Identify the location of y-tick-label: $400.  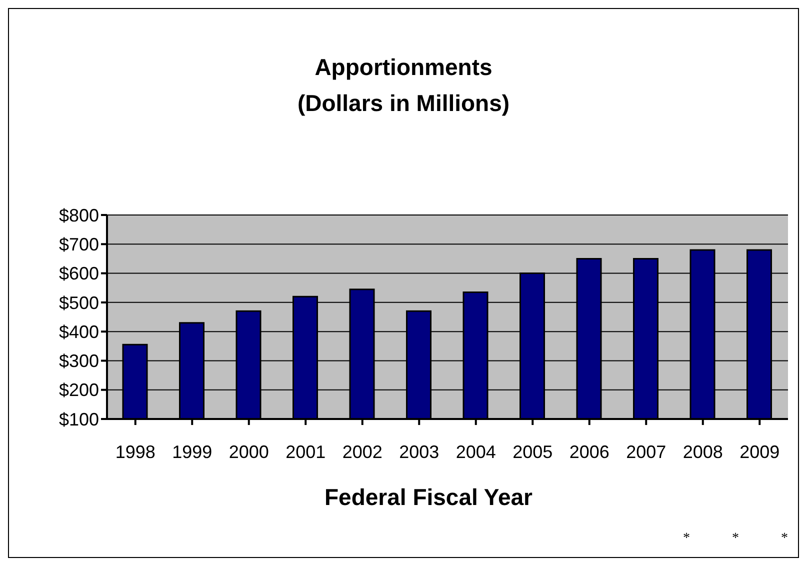
(78, 332).